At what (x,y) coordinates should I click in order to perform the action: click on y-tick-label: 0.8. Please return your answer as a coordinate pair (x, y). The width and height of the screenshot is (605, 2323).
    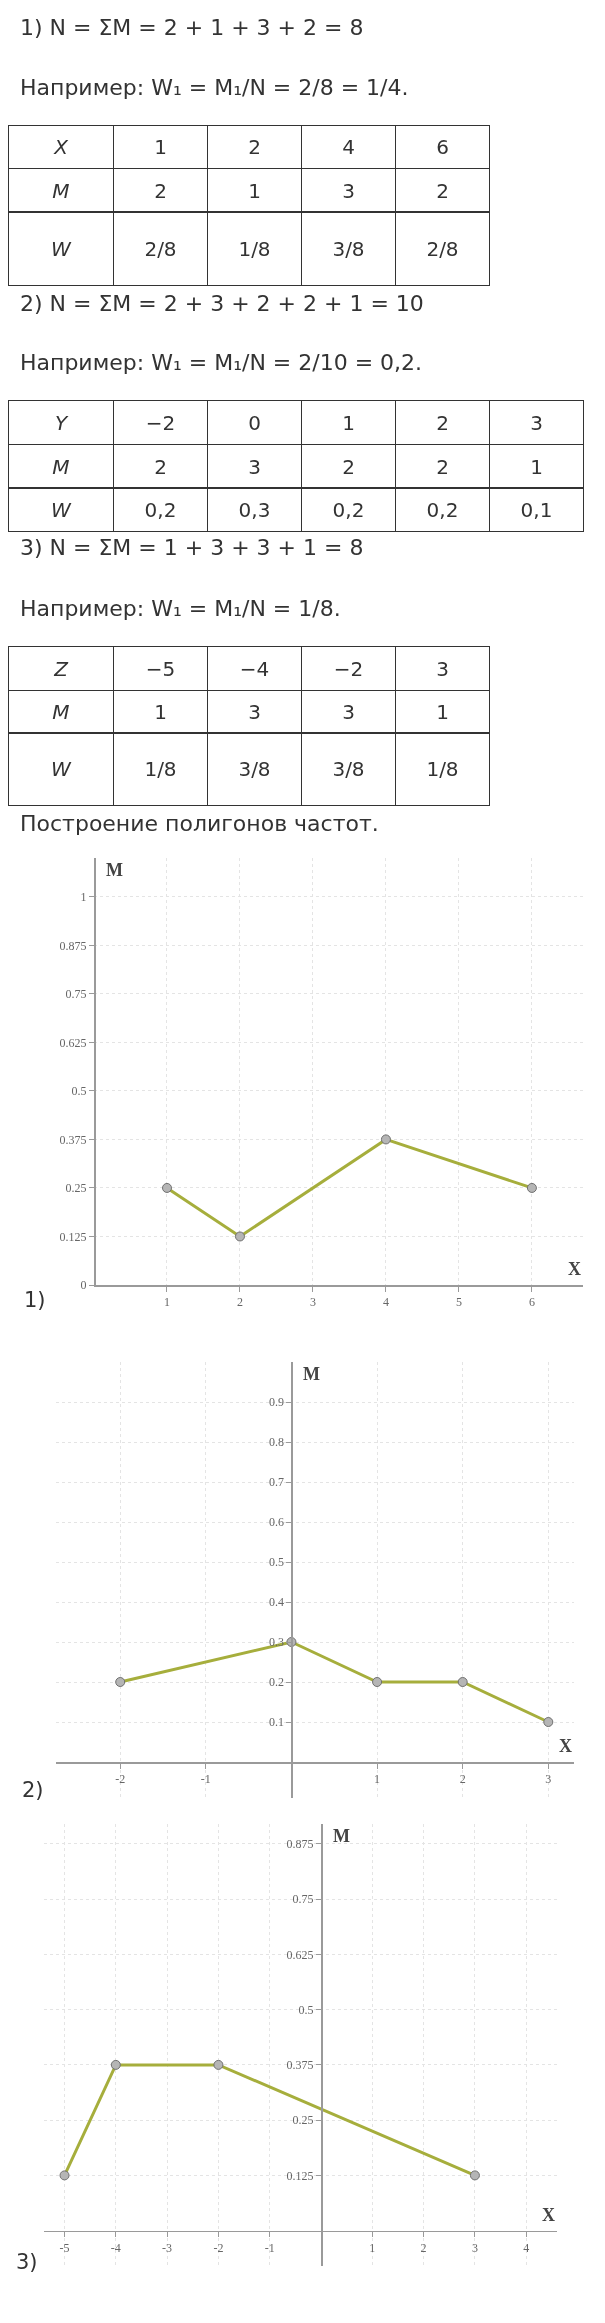
    Looking at the image, I should click on (277, 1442).